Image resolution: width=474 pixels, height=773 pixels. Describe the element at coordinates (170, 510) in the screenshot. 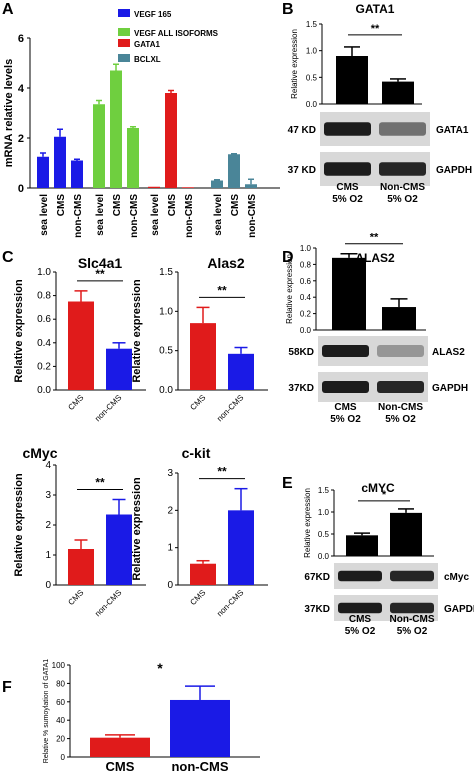

I see `y-tick-label: 2` at that location.